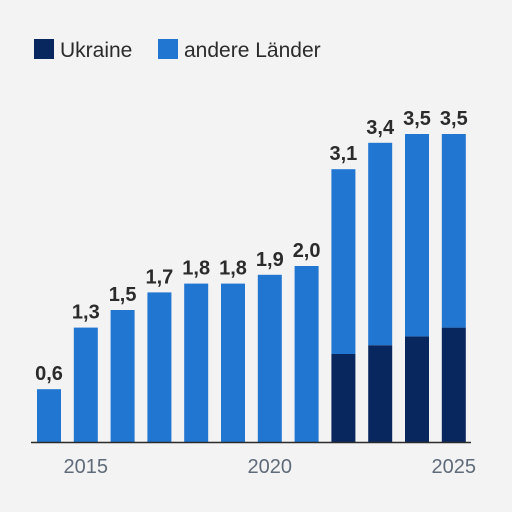 This screenshot has height=512, width=512. I want to click on bar-2018-andere-laender, so click(196, 362).